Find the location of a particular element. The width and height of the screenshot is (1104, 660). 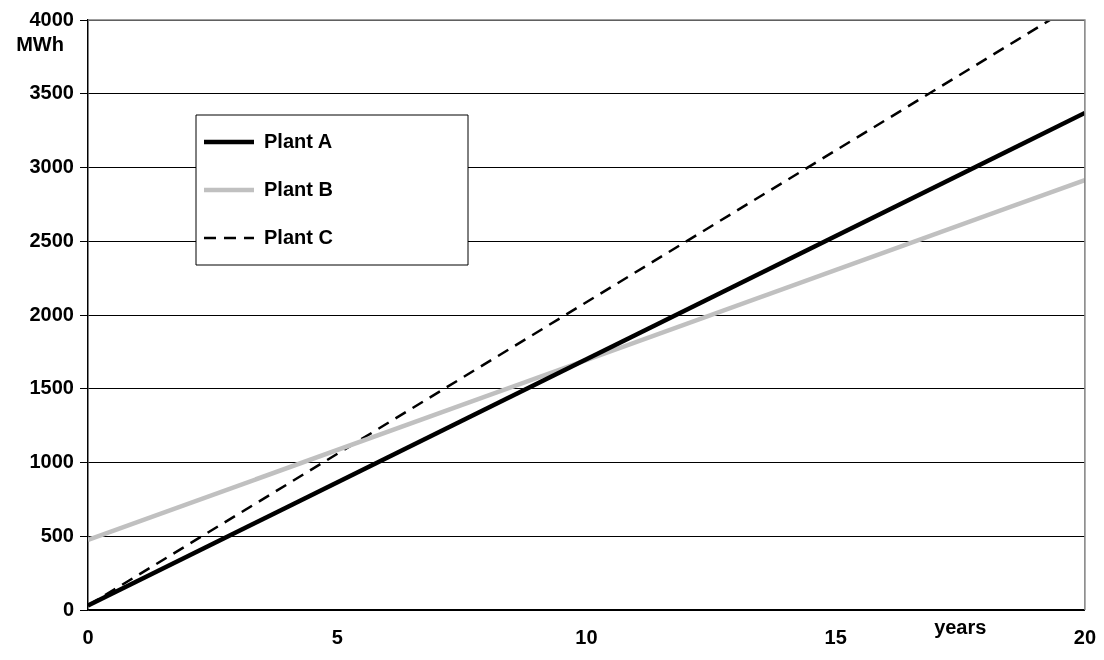

y-tick-label: 2500 is located at coordinates (51, 239).